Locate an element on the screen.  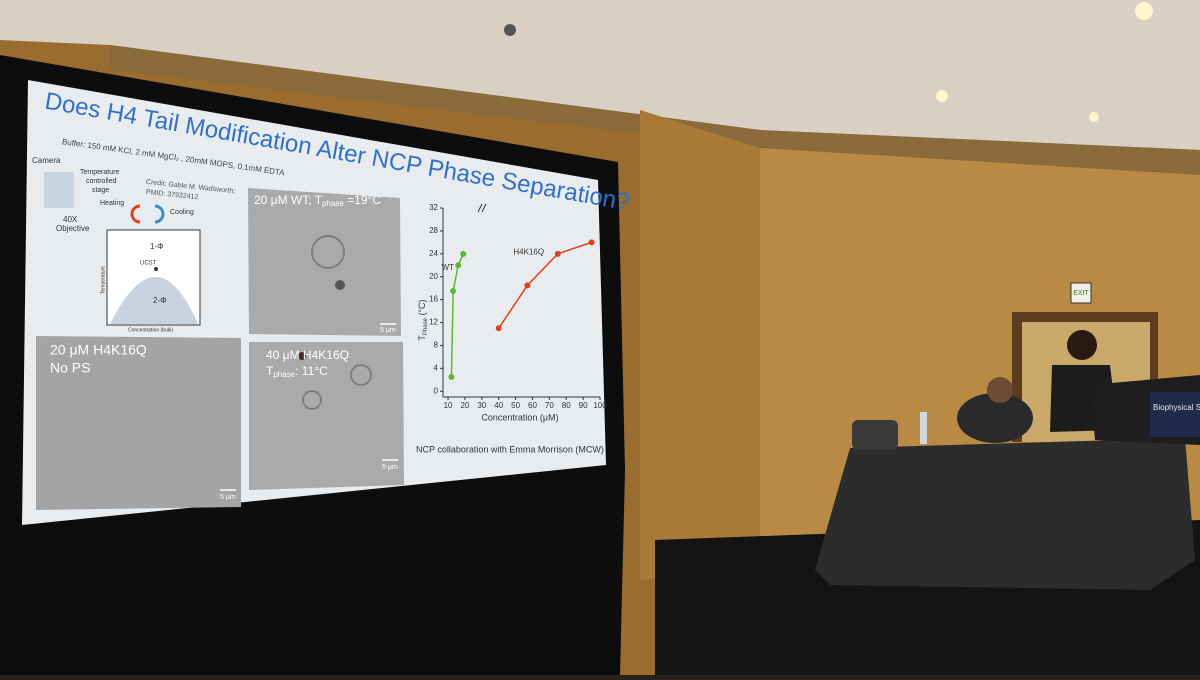
x-tick-label: 80 is located at coordinates (566, 405).